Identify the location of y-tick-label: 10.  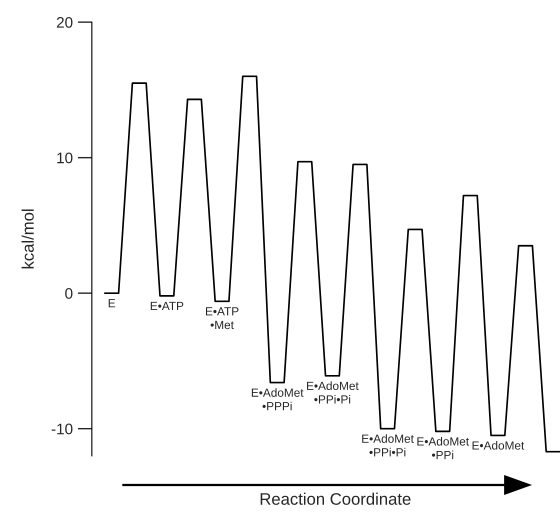
(64, 158).